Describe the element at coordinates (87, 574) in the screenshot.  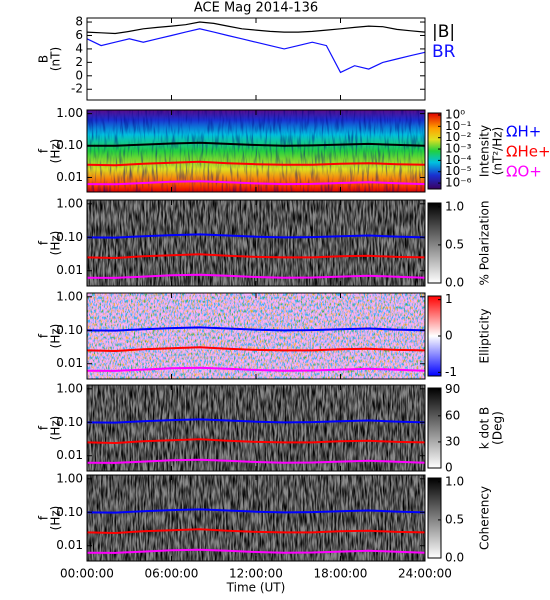
I see `x-tick-label: 00:00:00` at that location.